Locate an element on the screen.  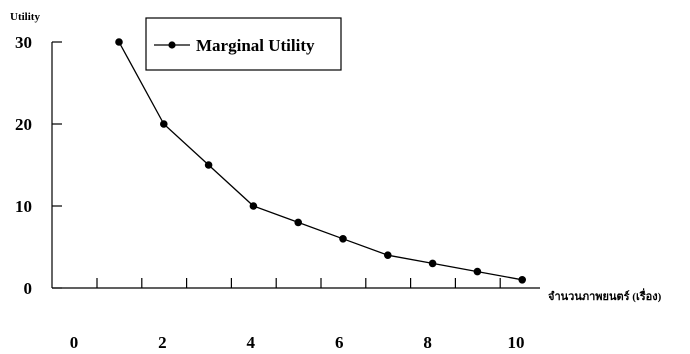
x-tick-label: 4 is located at coordinates (251, 342).